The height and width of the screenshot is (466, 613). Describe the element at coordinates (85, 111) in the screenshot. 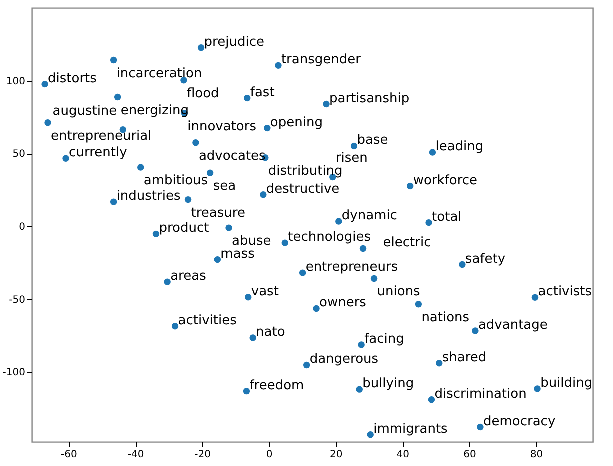

I see `data-label: augustine` at that location.